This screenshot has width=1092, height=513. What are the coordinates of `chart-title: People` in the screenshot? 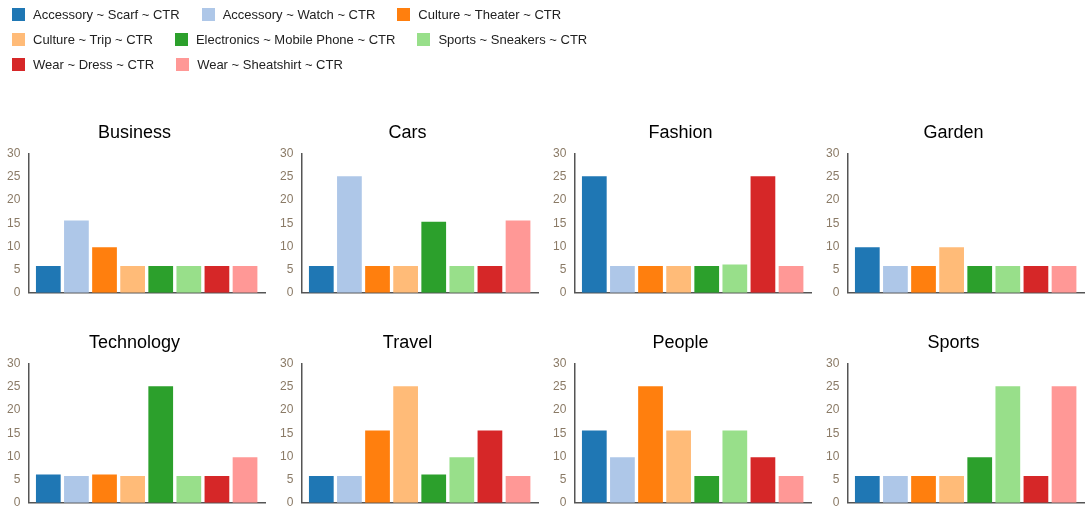 It's located at (680, 341).